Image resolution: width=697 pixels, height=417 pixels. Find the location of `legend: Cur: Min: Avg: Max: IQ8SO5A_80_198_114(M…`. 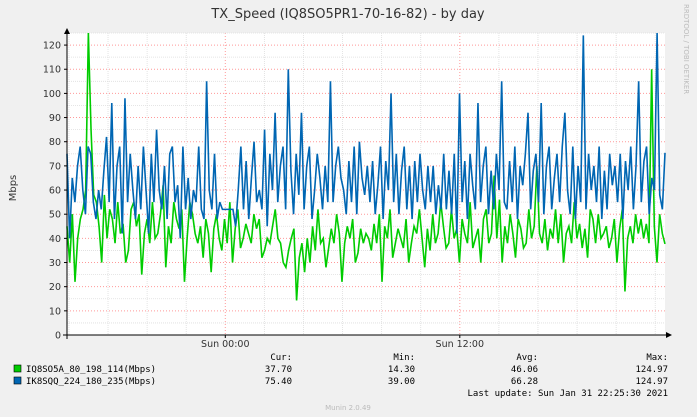

legend: Cur: Min: Avg: Max: IQ8SO5A_80_198_114(M… is located at coordinates (340, 376).